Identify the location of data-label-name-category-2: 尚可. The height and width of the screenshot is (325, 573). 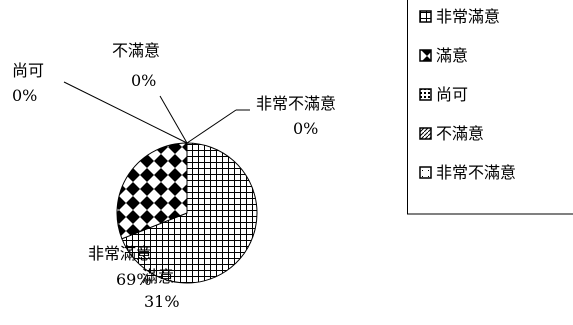
(28, 70).